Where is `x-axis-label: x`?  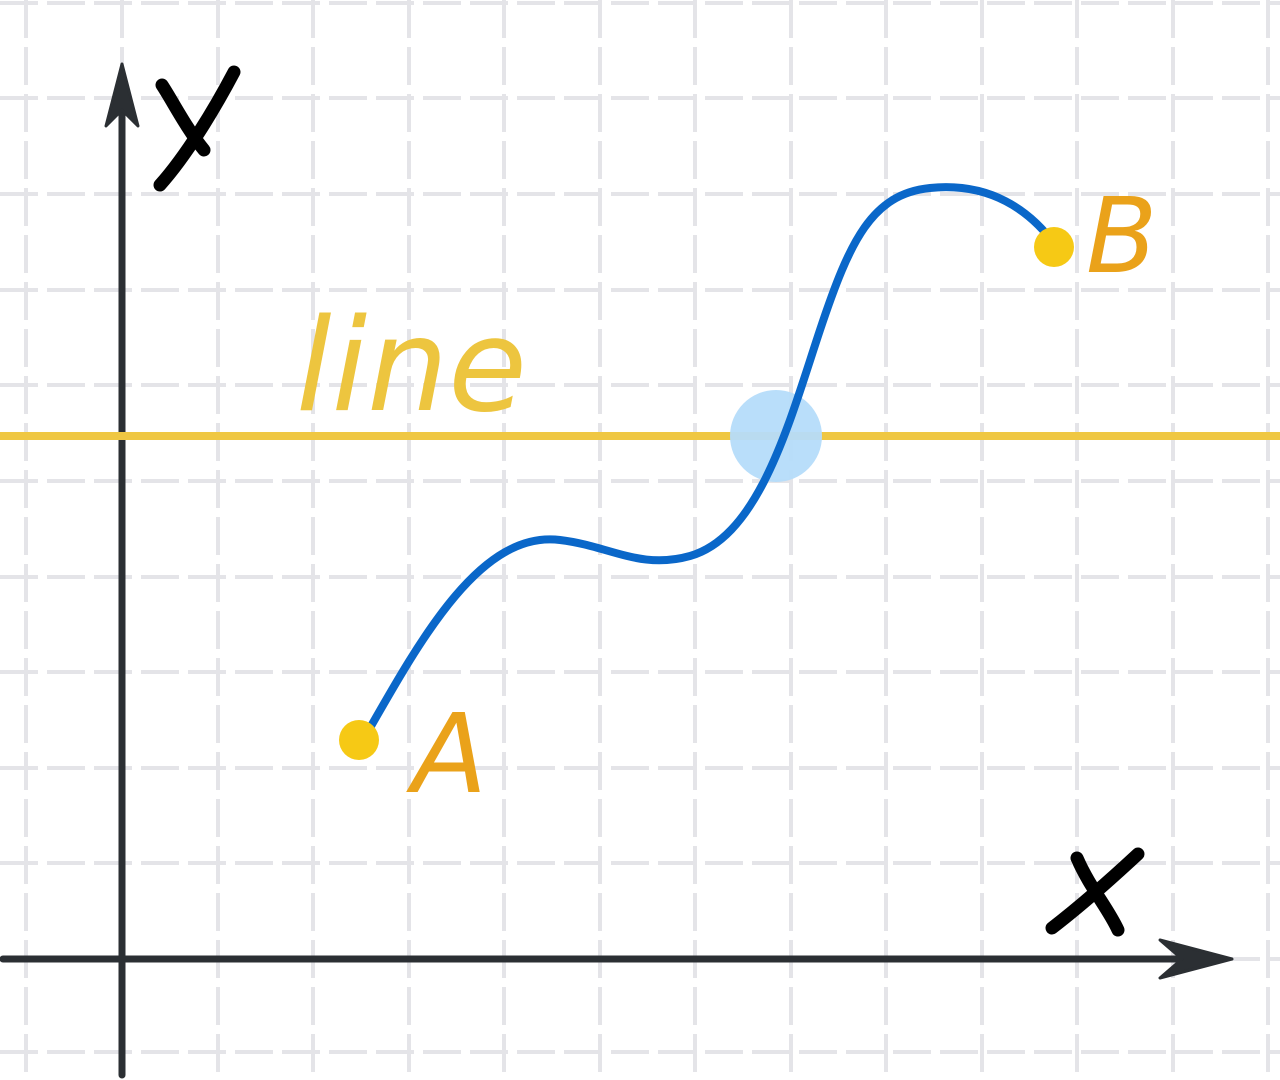 x-axis-label: x is located at coordinates (1096, 897).